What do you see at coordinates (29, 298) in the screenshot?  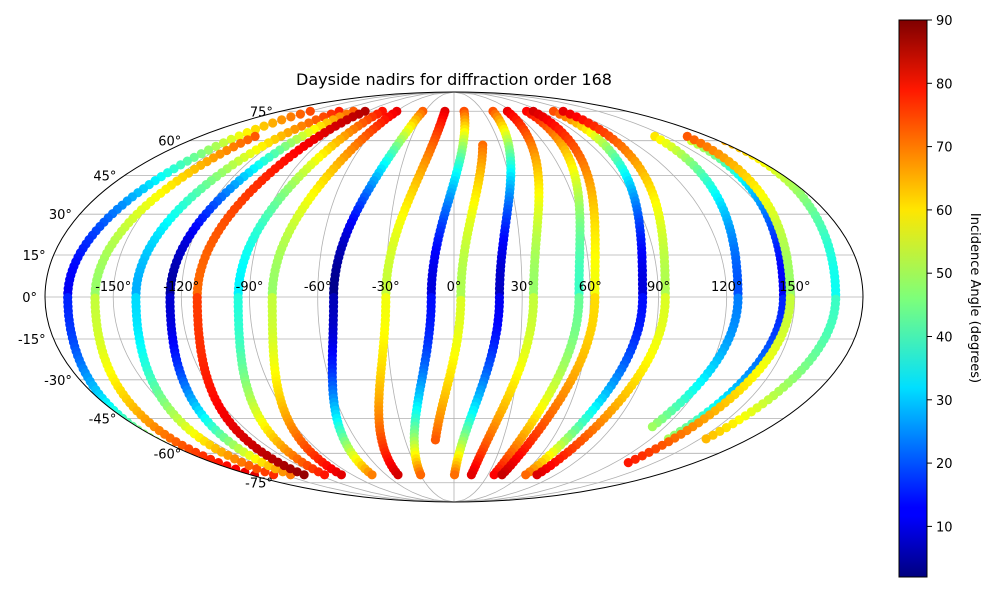 I see `latitude-tick-label: 0°` at bounding box center [29, 298].